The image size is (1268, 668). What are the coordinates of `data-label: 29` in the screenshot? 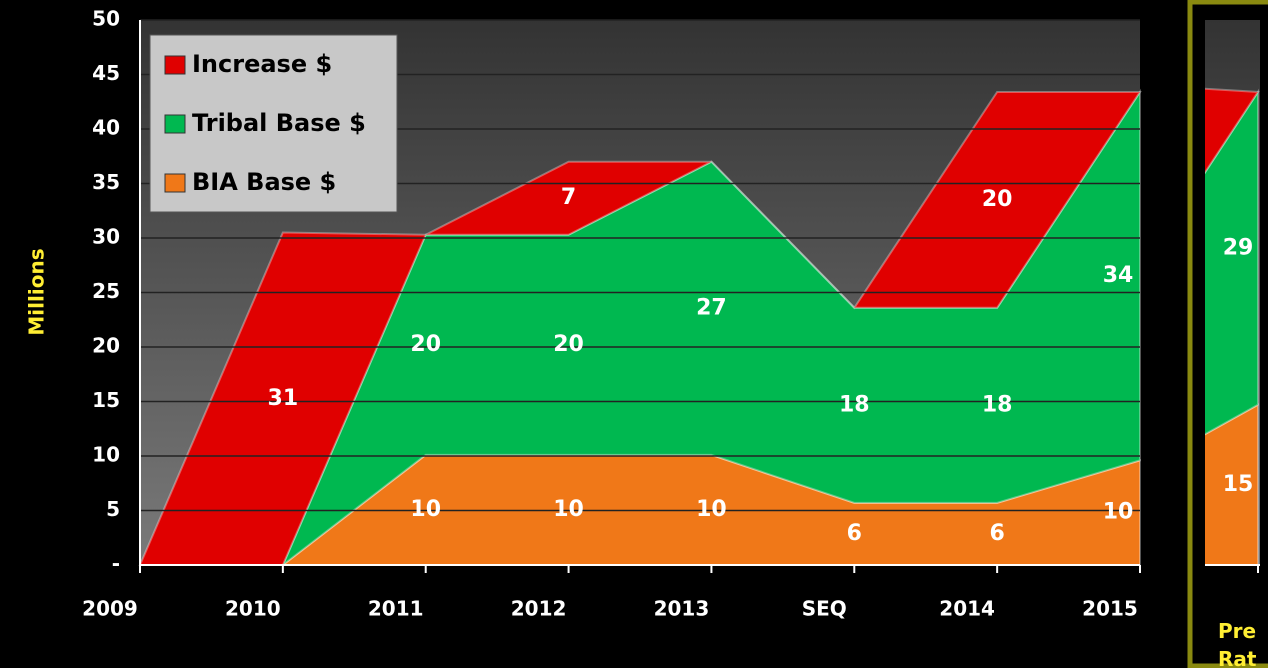 It's located at (1238, 247).